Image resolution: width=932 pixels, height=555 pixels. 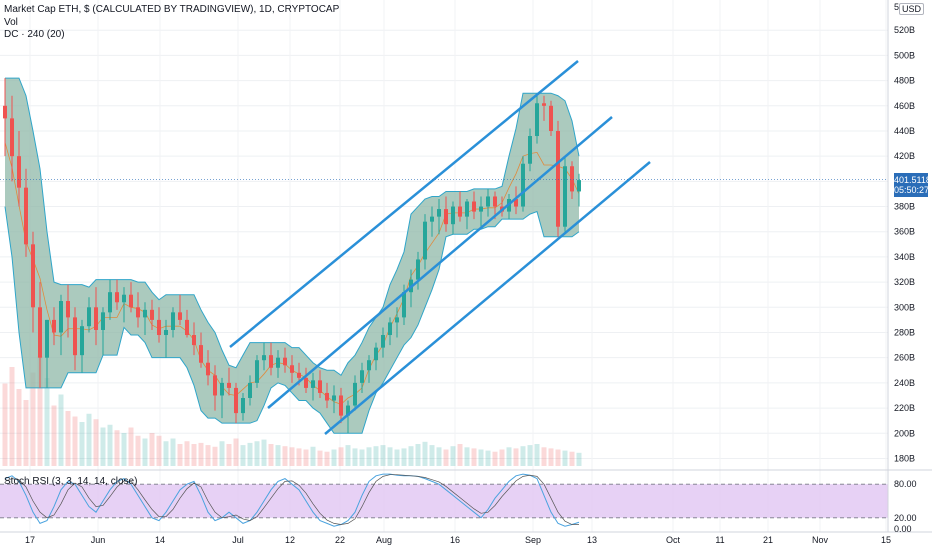 I want to click on y-tick-label: 300B, so click(x=904, y=307).